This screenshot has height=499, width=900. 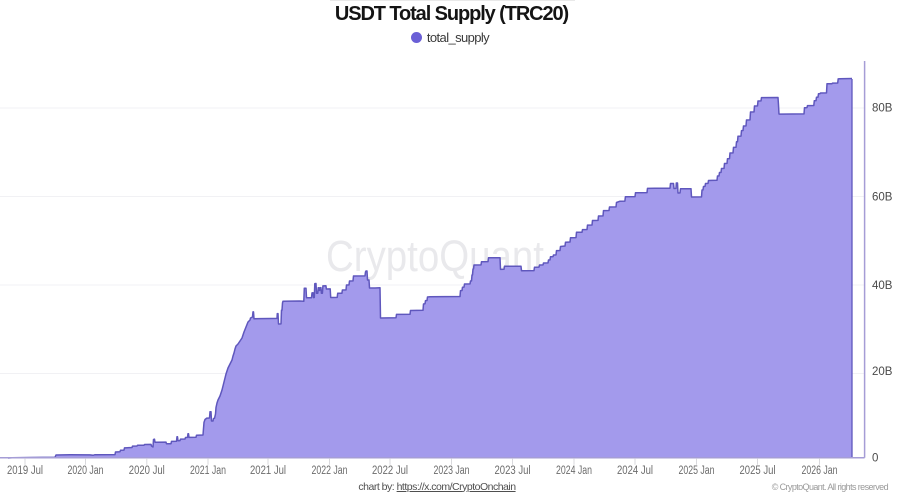 What do you see at coordinates (86, 471) in the screenshot?
I see `svg-text: 2020 Jan` at bounding box center [86, 471].